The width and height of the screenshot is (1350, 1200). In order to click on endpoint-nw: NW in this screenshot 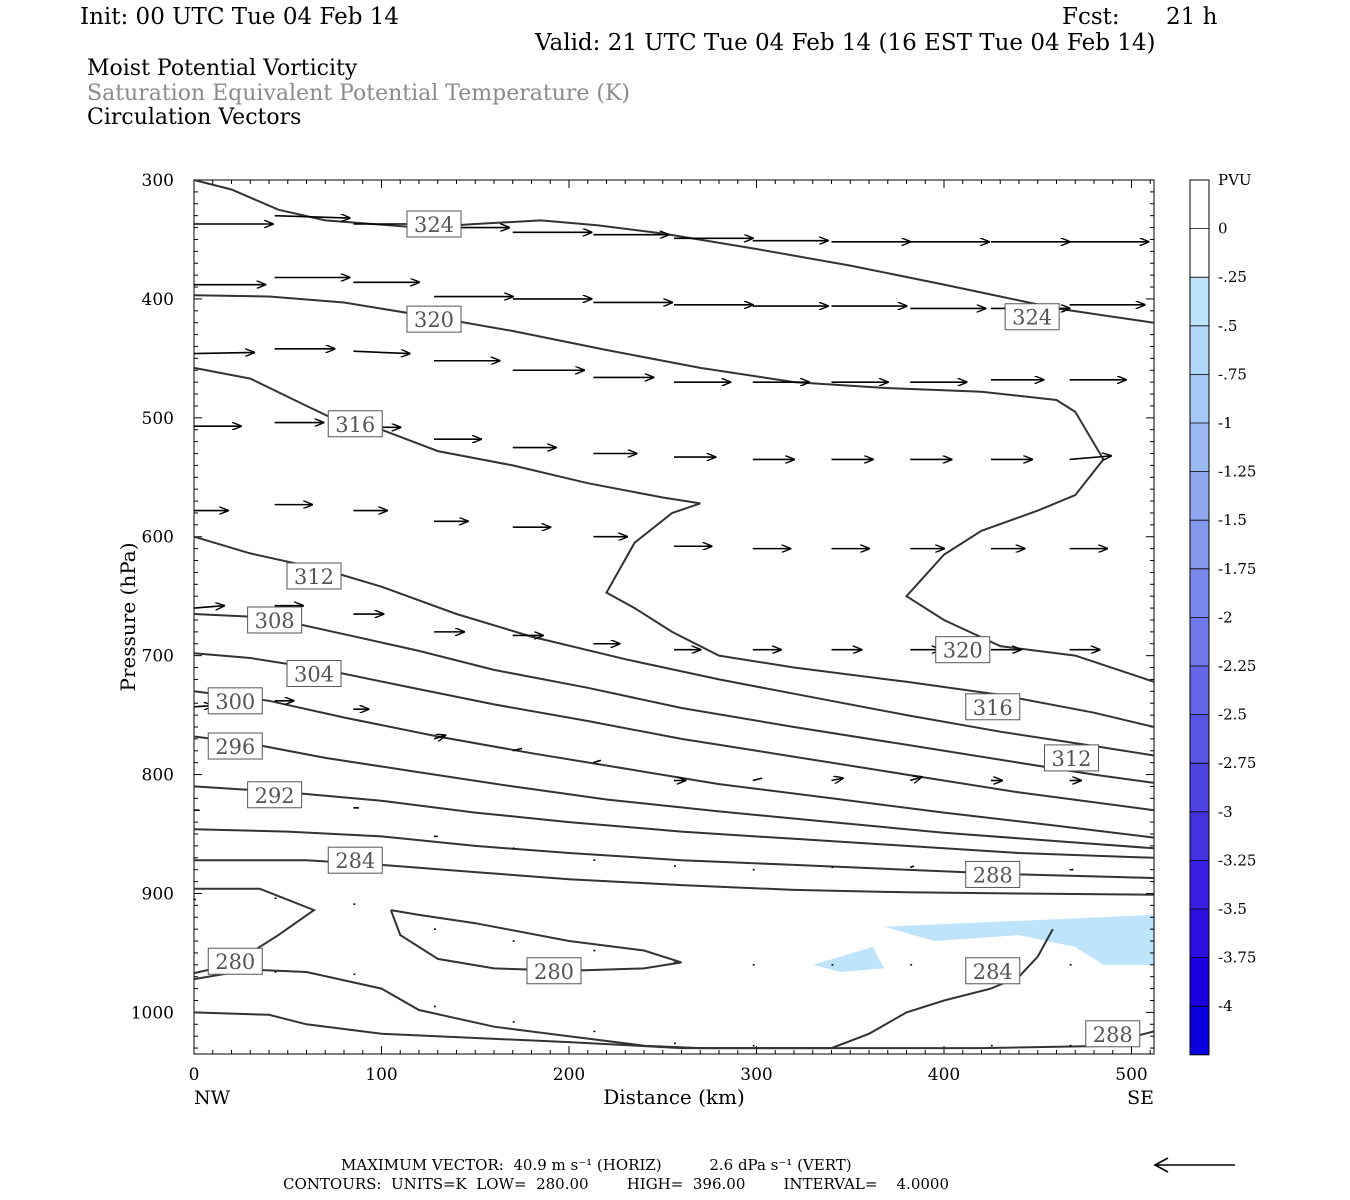, I will do `click(212, 1098)`.